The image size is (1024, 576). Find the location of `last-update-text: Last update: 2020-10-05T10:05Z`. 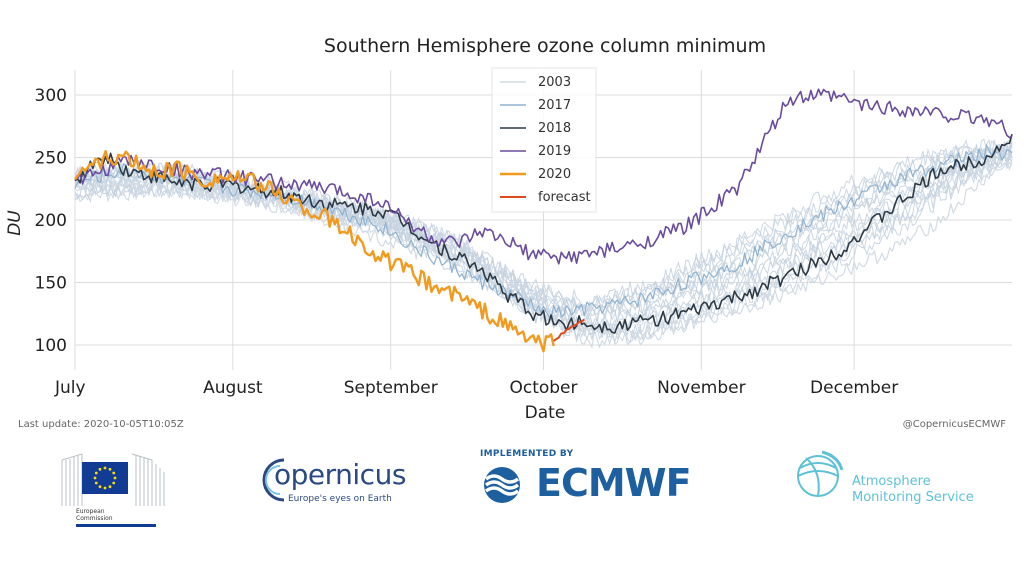

last-update-text: Last update: 2020-10-05T10:05Z is located at coordinates (101, 424).